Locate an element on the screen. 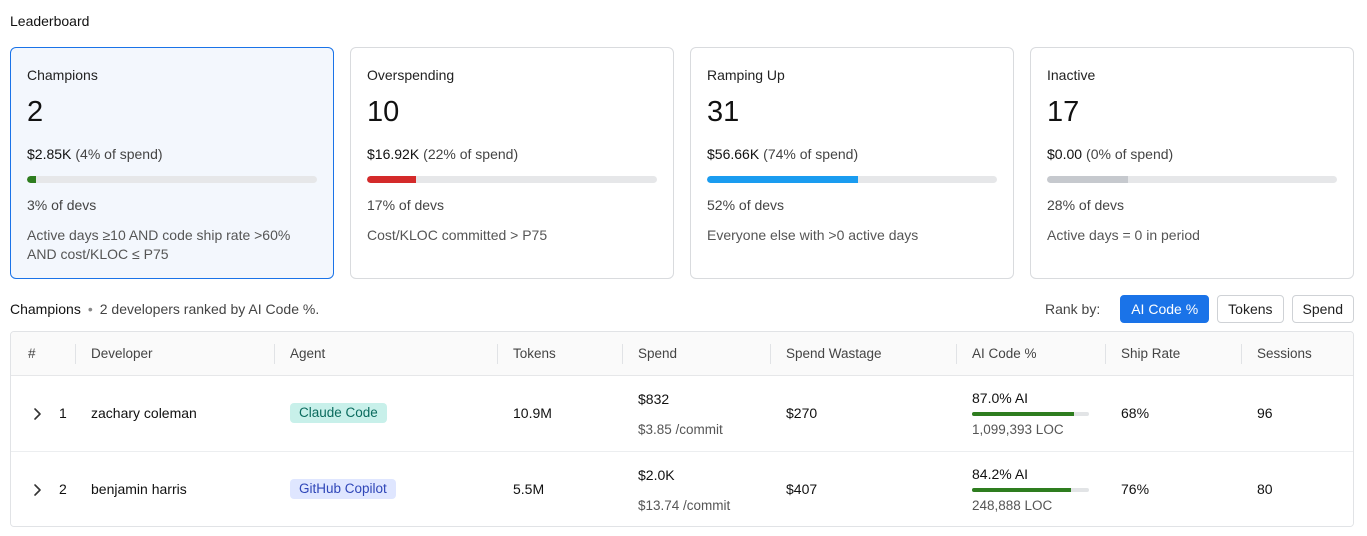  card-label: Champions is located at coordinates (62, 75).